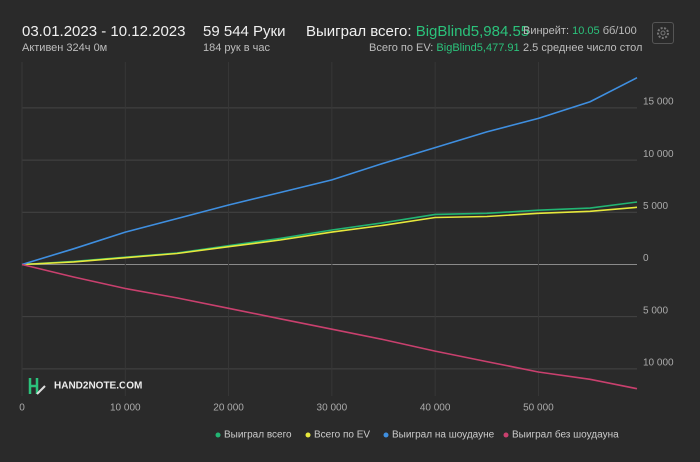 The width and height of the screenshot is (700, 462). Describe the element at coordinates (98, 386) in the screenshot. I see `logo-text: HAND2NOTE.COM` at that location.